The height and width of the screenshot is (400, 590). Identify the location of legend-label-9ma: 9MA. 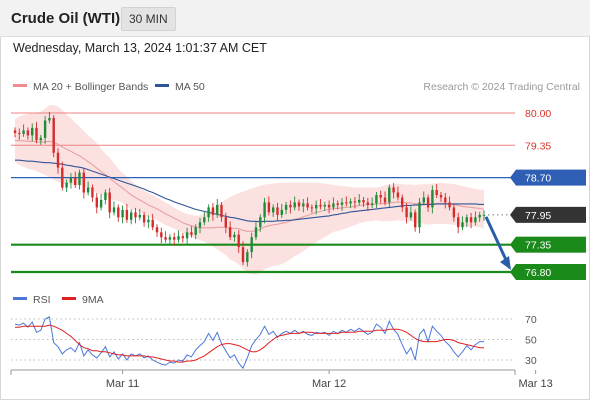
(93, 300).